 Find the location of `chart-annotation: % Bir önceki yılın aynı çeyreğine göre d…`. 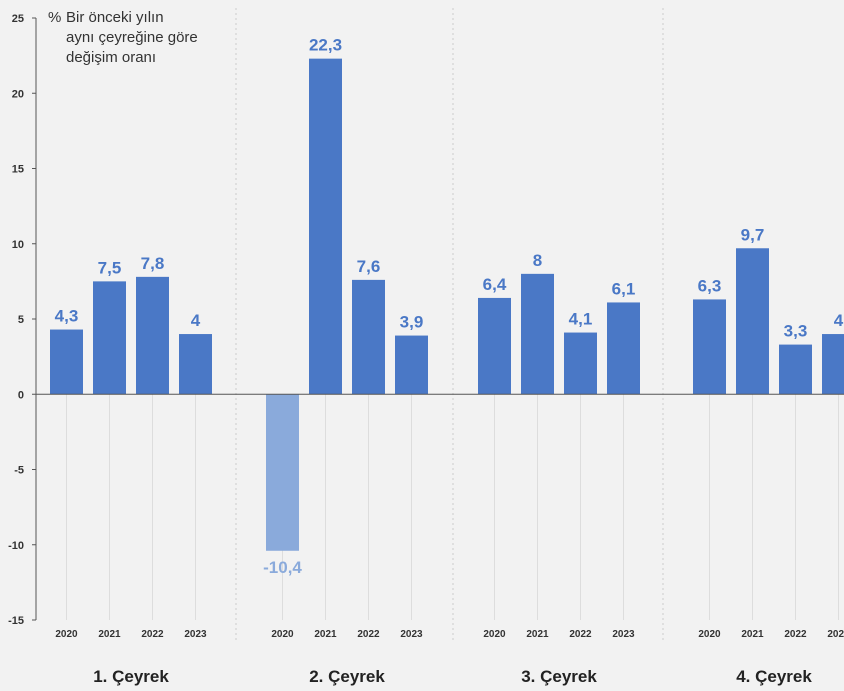

chart-annotation: % Bir önceki yılın aynı çeyreğine göre d… is located at coordinates (148, 38).